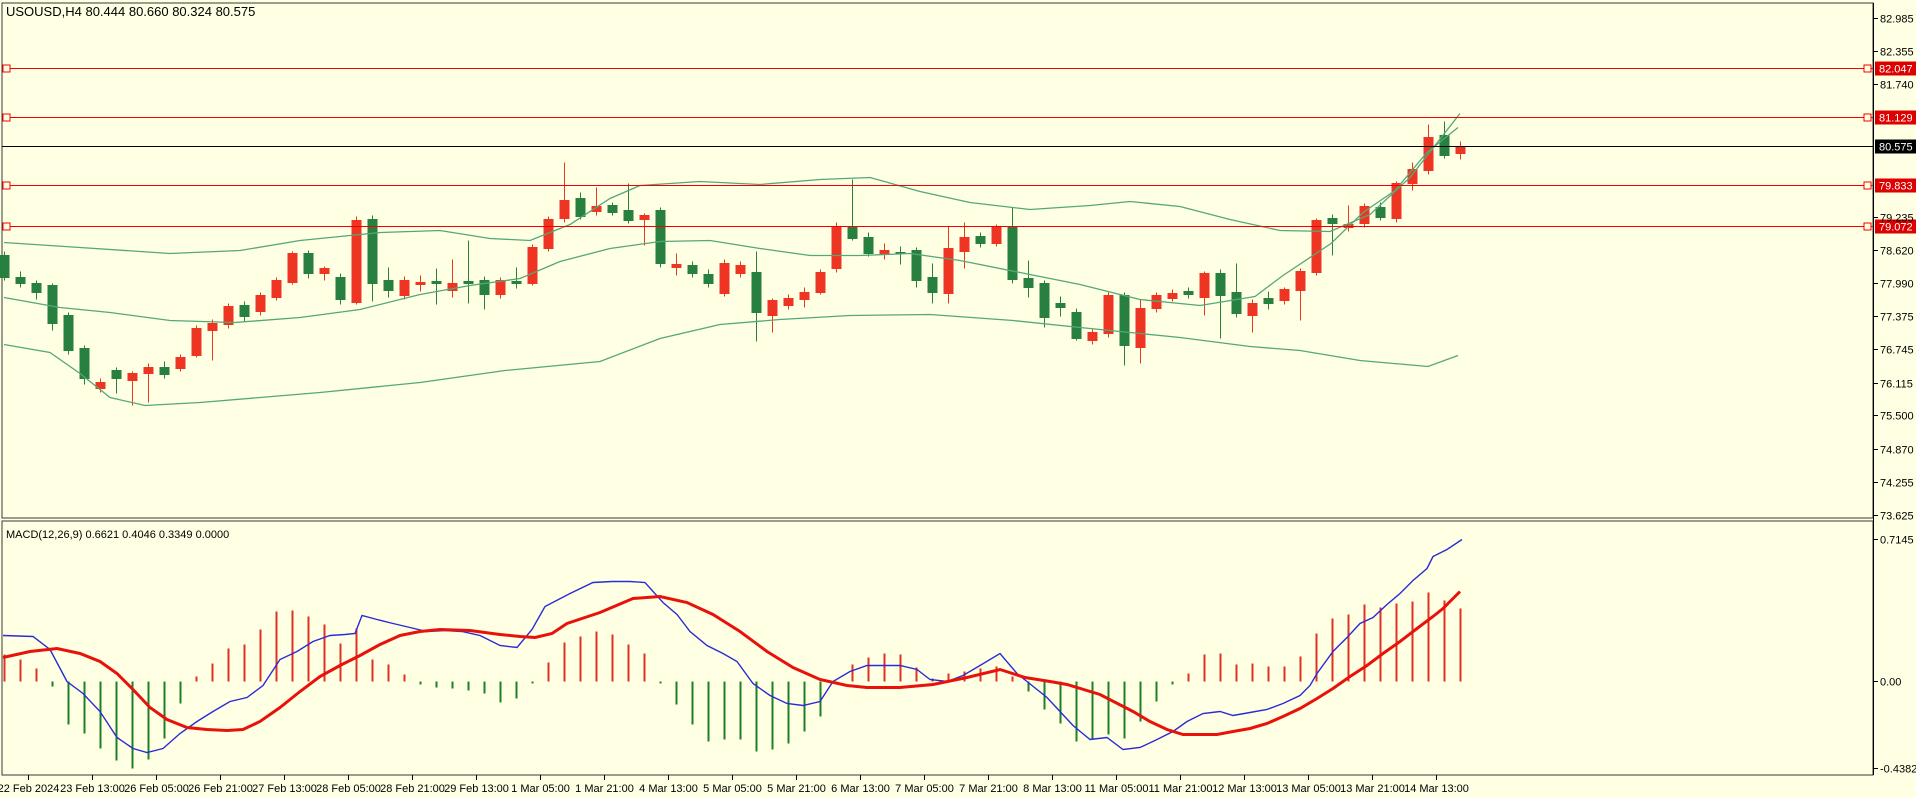 This screenshot has height=798, width=1916. I want to click on price-tick-label: 82.355, so click(1897, 53).